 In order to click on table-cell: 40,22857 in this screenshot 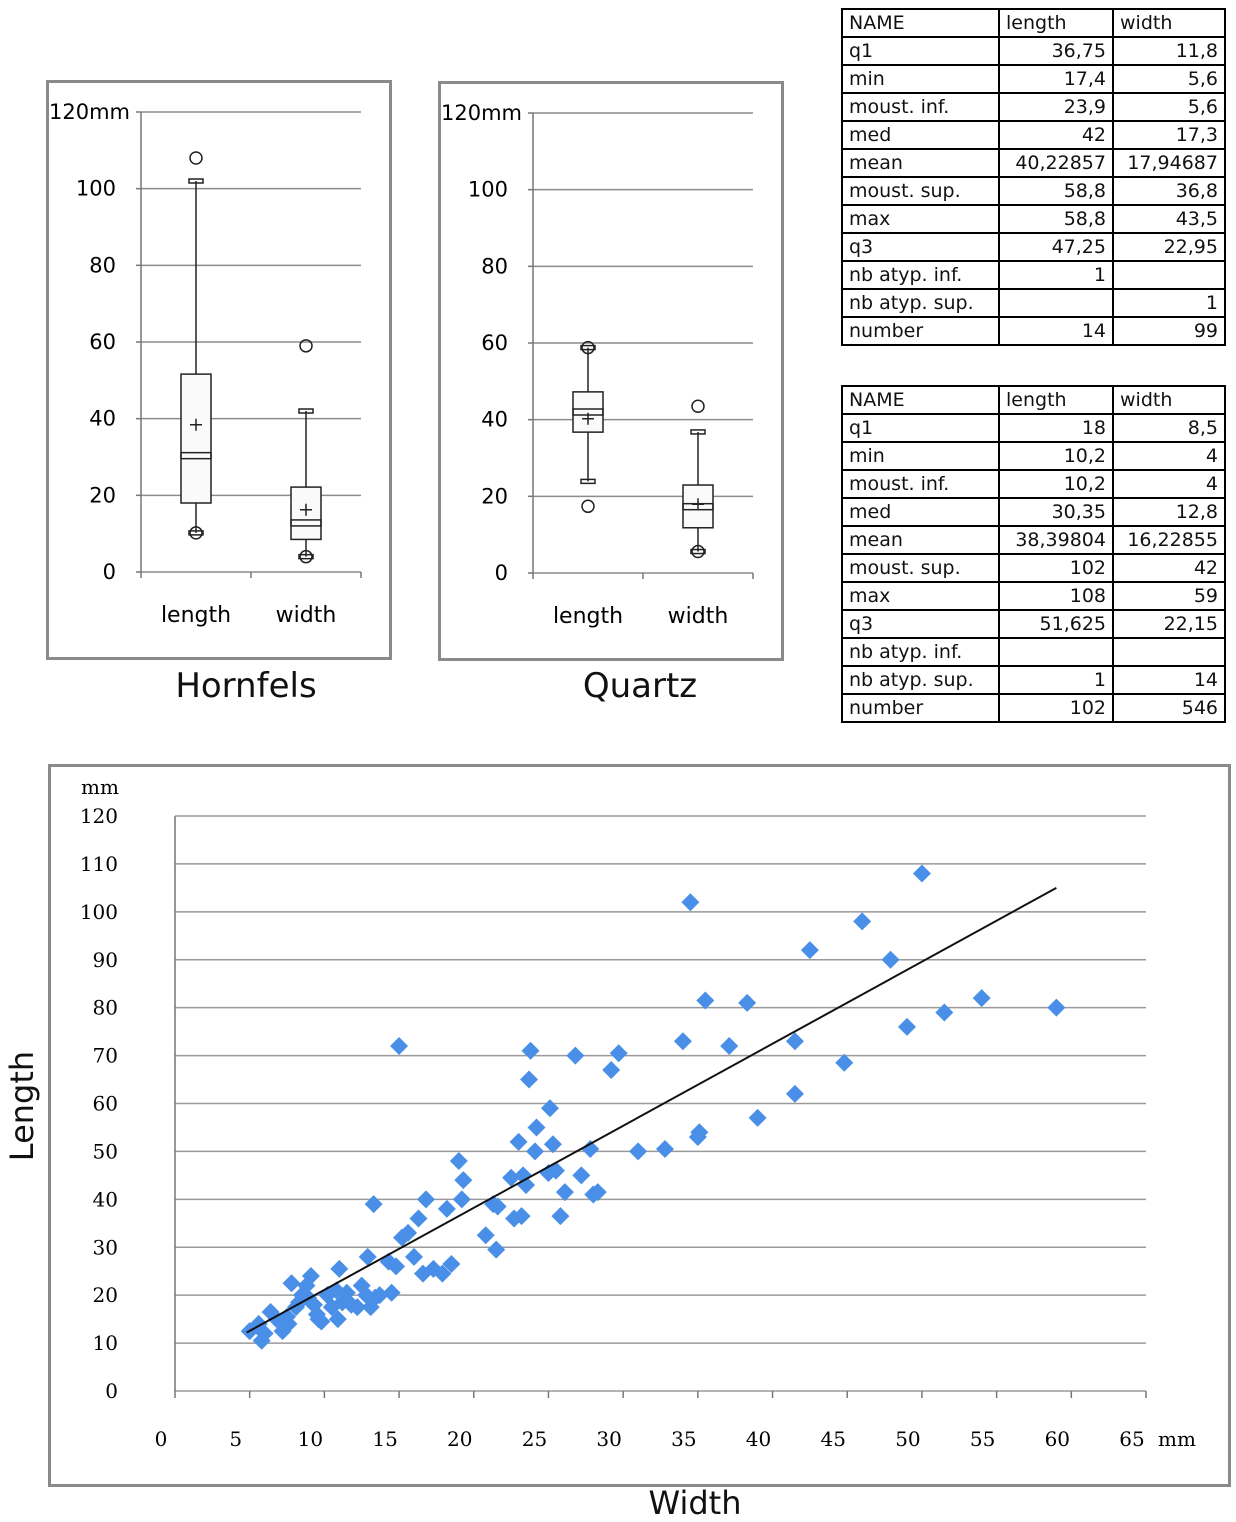, I will do `click(1056, 163)`.